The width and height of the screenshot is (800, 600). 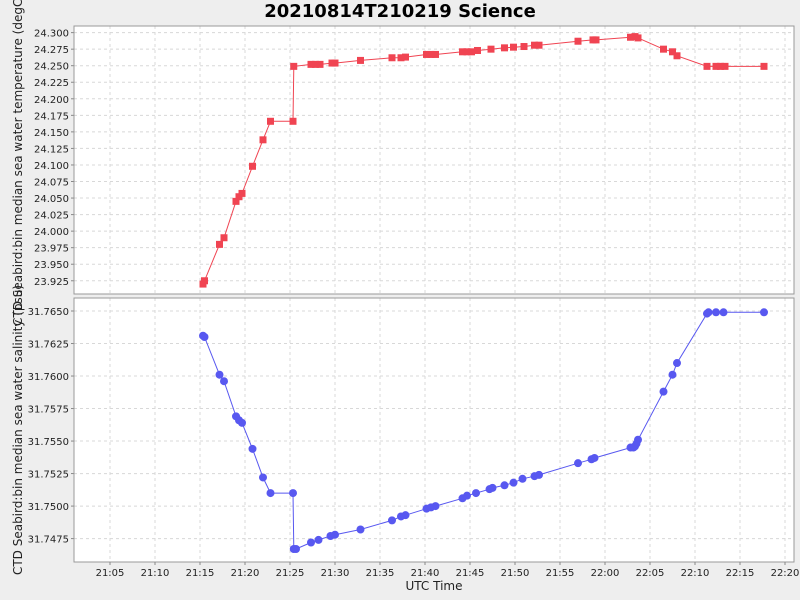 I want to click on x-axis-label: UTC Time, so click(x=434, y=586).